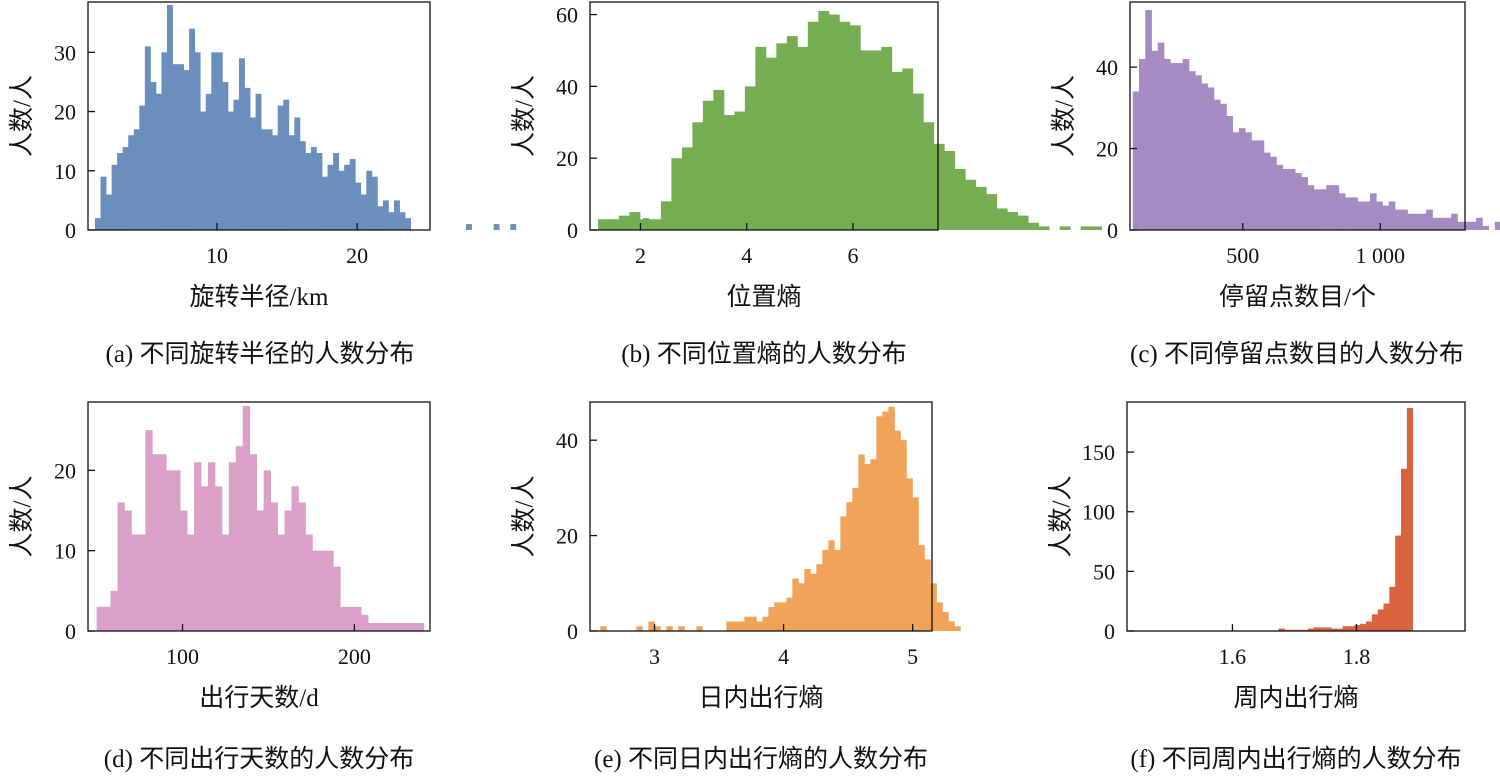  Describe the element at coordinates (1107, 67) in the screenshot. I see `y-tick-label: 40` at that location.